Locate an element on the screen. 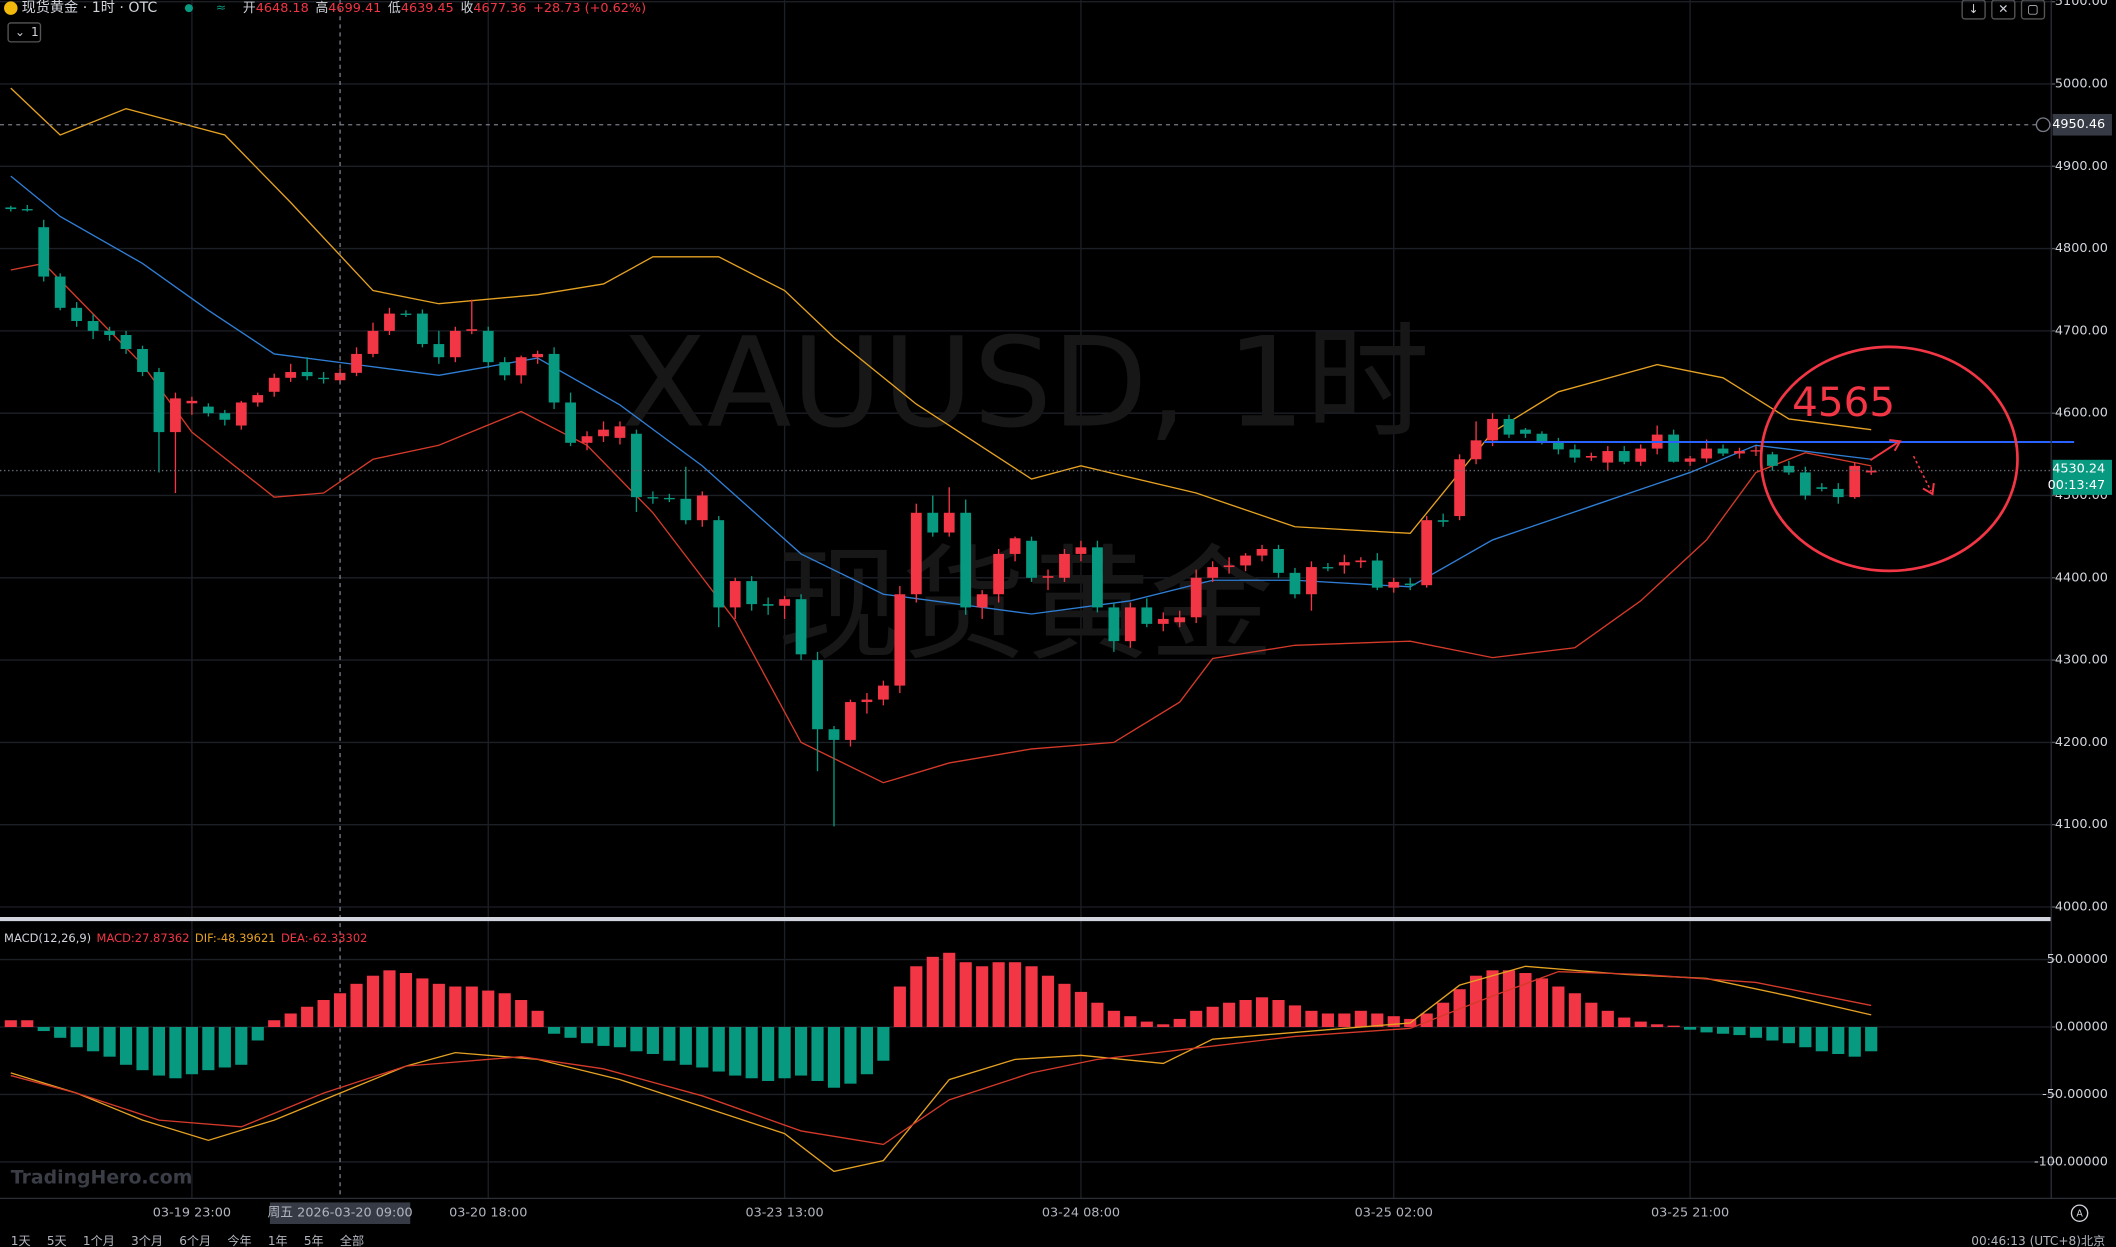 The width and height of the screenshot is (2116, 1247). range-button: 3个月 is located at coordinates (147, 1240).